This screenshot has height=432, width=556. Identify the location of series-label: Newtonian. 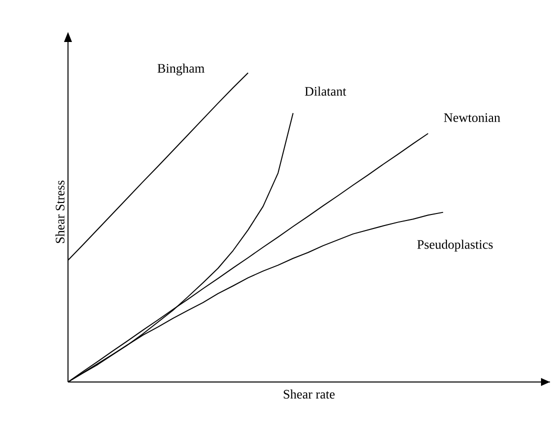
(472, 117).